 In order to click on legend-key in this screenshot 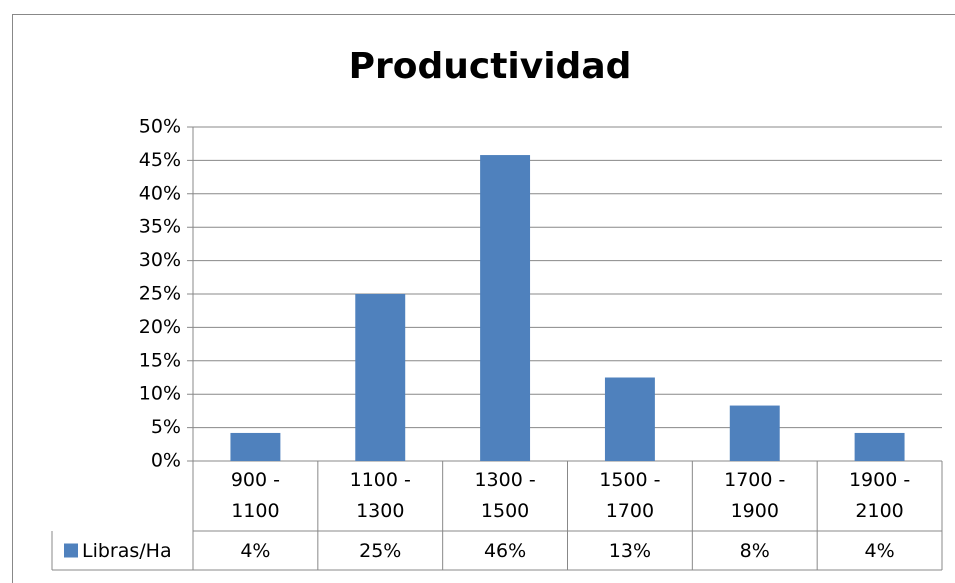, I will do `click(71, 550)`.